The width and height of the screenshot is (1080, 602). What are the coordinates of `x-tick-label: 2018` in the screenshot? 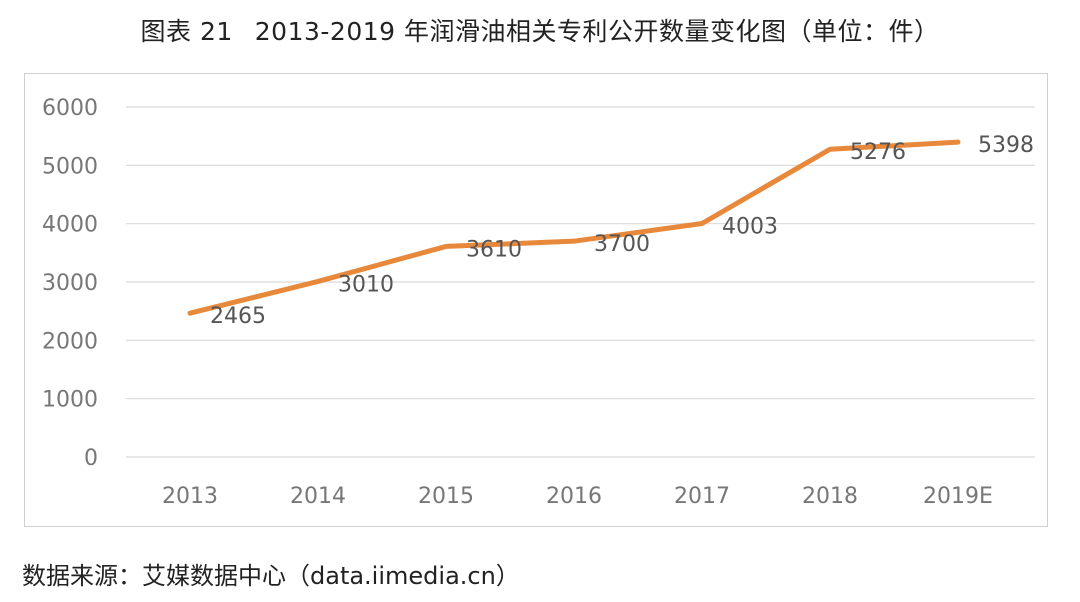 It's located at (830, 496).